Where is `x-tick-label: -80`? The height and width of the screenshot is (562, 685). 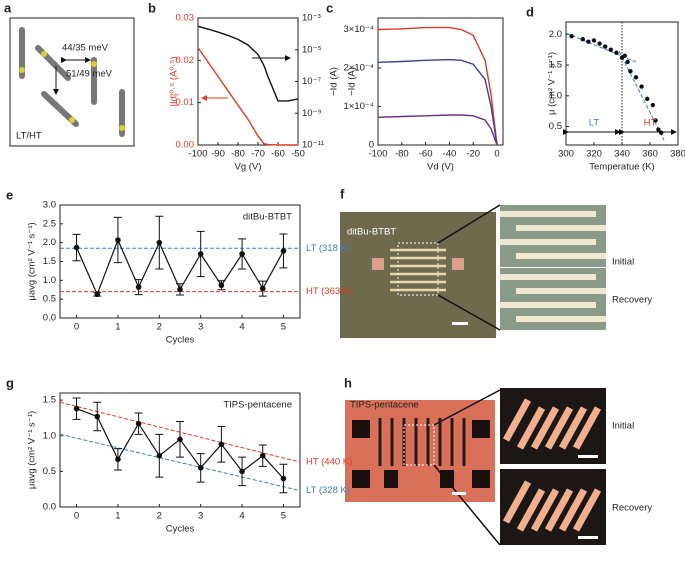
x-tick-label: -80 is located at coordinates (402, 154).